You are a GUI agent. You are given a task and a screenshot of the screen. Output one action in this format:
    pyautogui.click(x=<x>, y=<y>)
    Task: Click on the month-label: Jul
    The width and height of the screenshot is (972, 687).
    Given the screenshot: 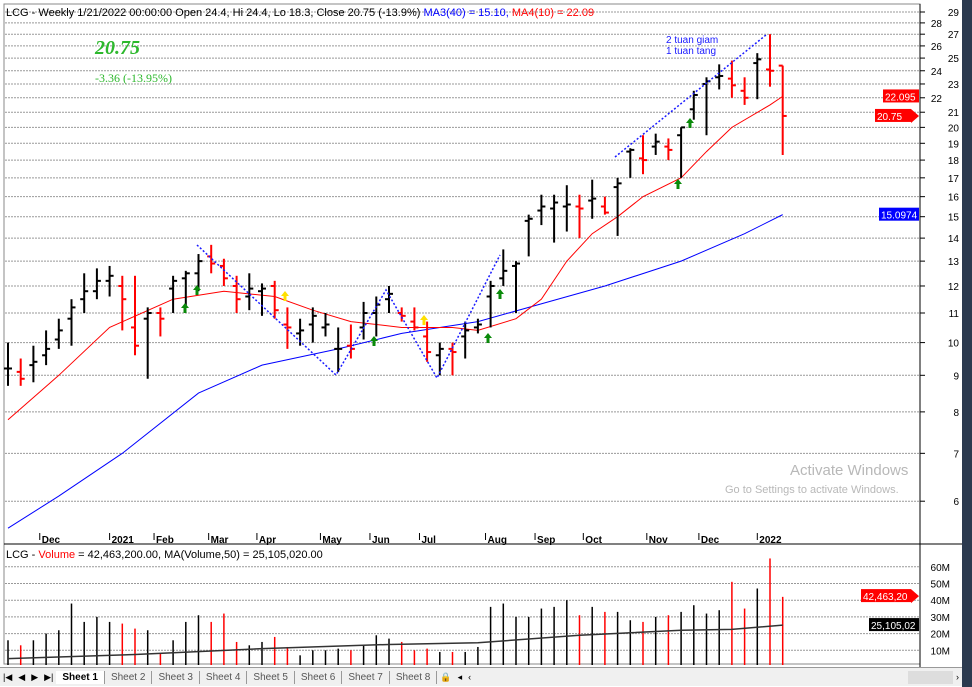 What is the action you would take?
    pyautogui.click(x=428, y=540)
    